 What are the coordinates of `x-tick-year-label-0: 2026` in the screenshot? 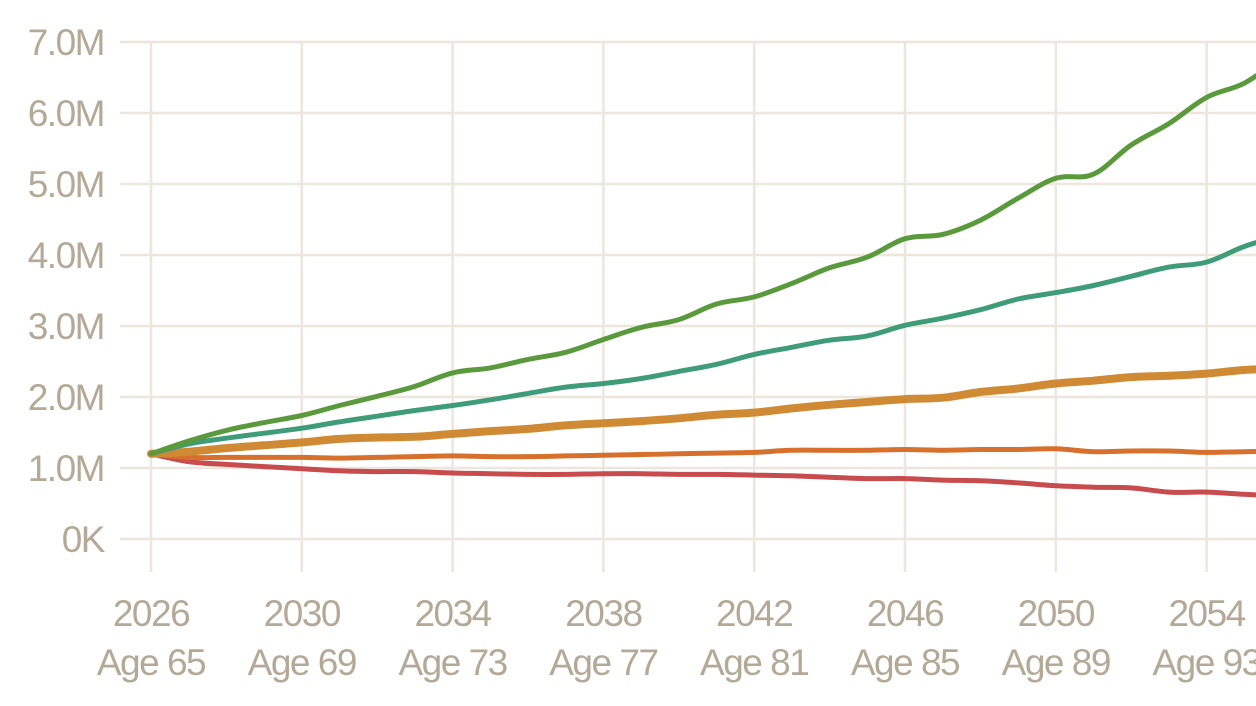 It's located at (151, 613).